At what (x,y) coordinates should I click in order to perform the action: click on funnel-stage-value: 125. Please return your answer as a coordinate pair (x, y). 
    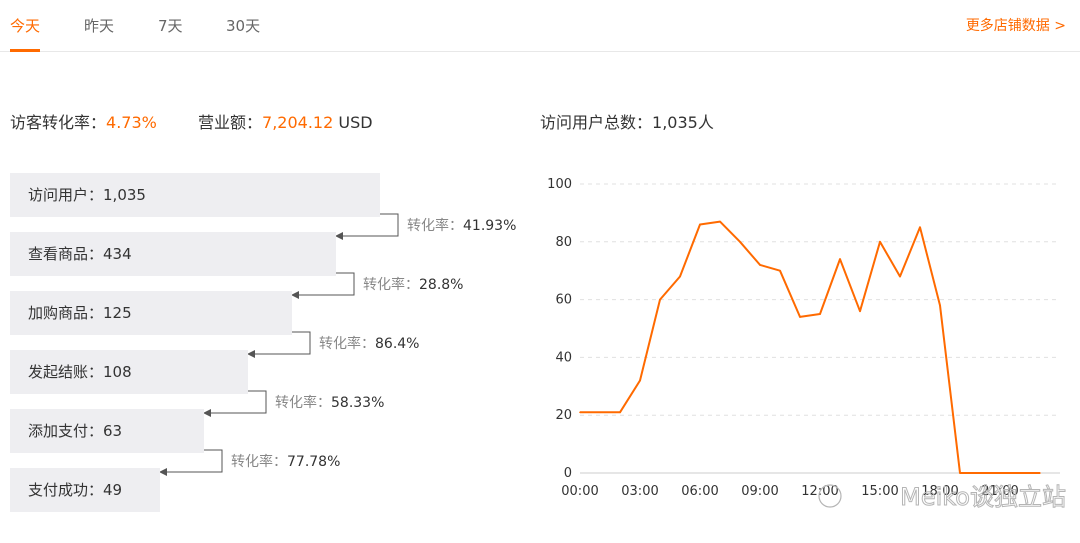
    Looking at the image, I should click on (117, 313).